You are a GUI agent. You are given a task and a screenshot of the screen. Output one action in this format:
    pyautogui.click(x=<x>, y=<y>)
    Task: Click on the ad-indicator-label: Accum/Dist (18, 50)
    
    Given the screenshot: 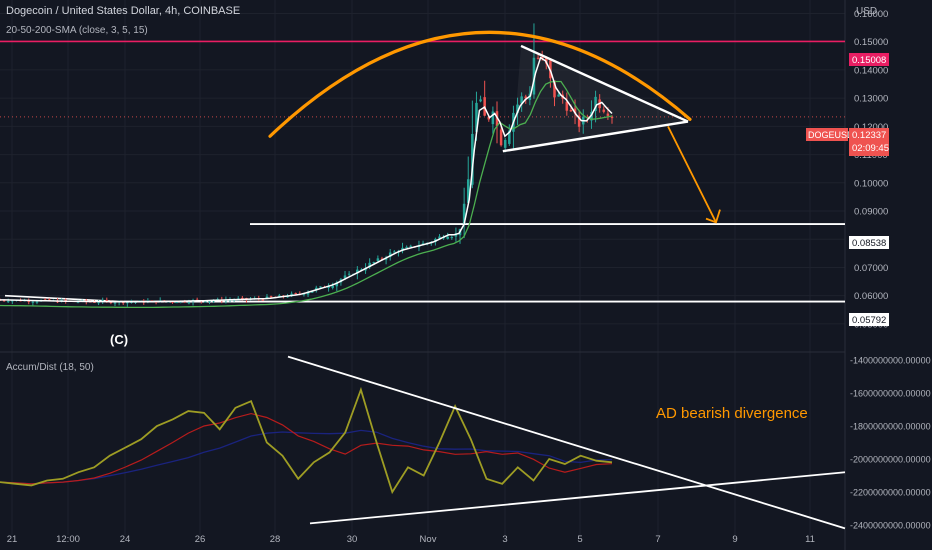 What is the action you would take?
    pyautogui.click(x=50, y=367)
    